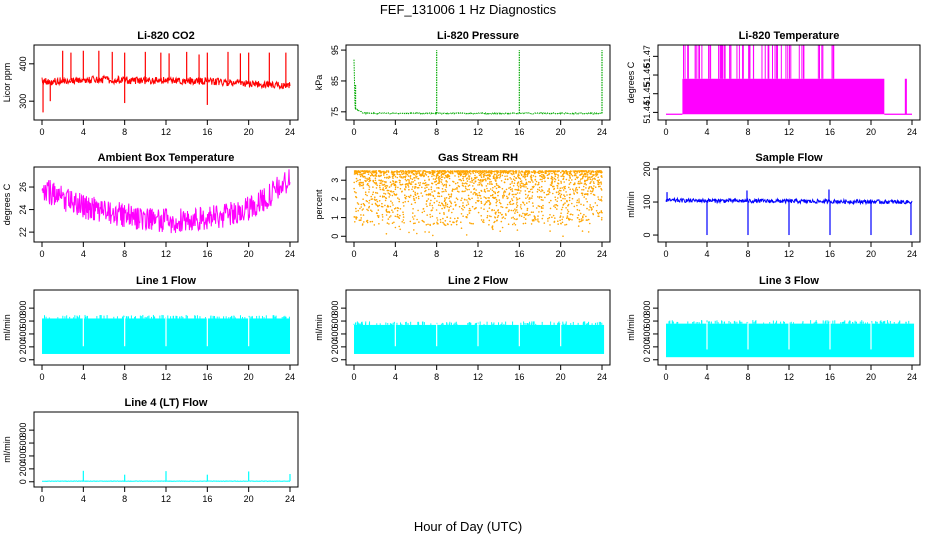 The width and height of the screenshot is (936, 540). Describe the element at coordinates (124, 499) in the screenshot. I see `x-tick-label: 8` at that location.